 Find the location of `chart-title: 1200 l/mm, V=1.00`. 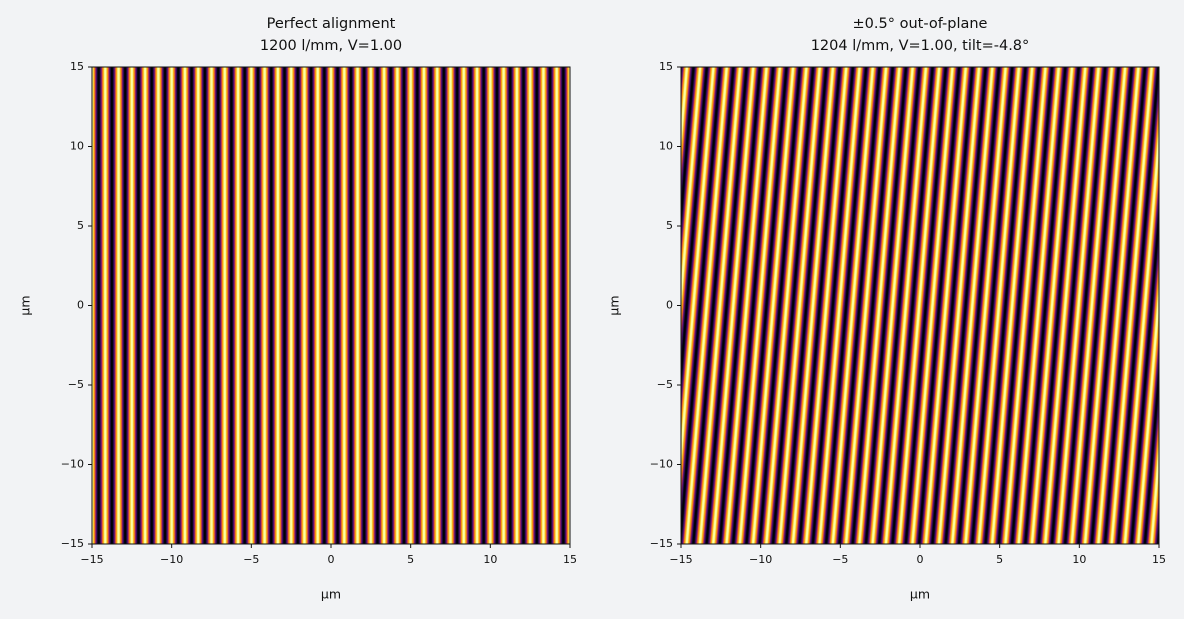

chart-title: 1200 l/mm, V=1.00 is located at coordinates (331, 46).